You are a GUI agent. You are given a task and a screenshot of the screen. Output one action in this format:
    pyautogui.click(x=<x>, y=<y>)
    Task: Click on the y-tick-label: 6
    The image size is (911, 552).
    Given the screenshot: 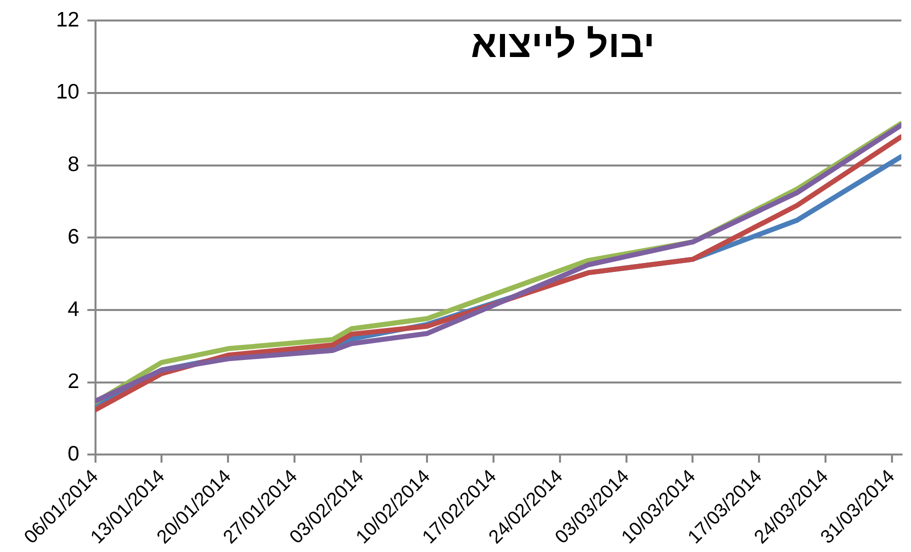 What is the action you would take?
    pyautogui.click(x=74, y=236)
    